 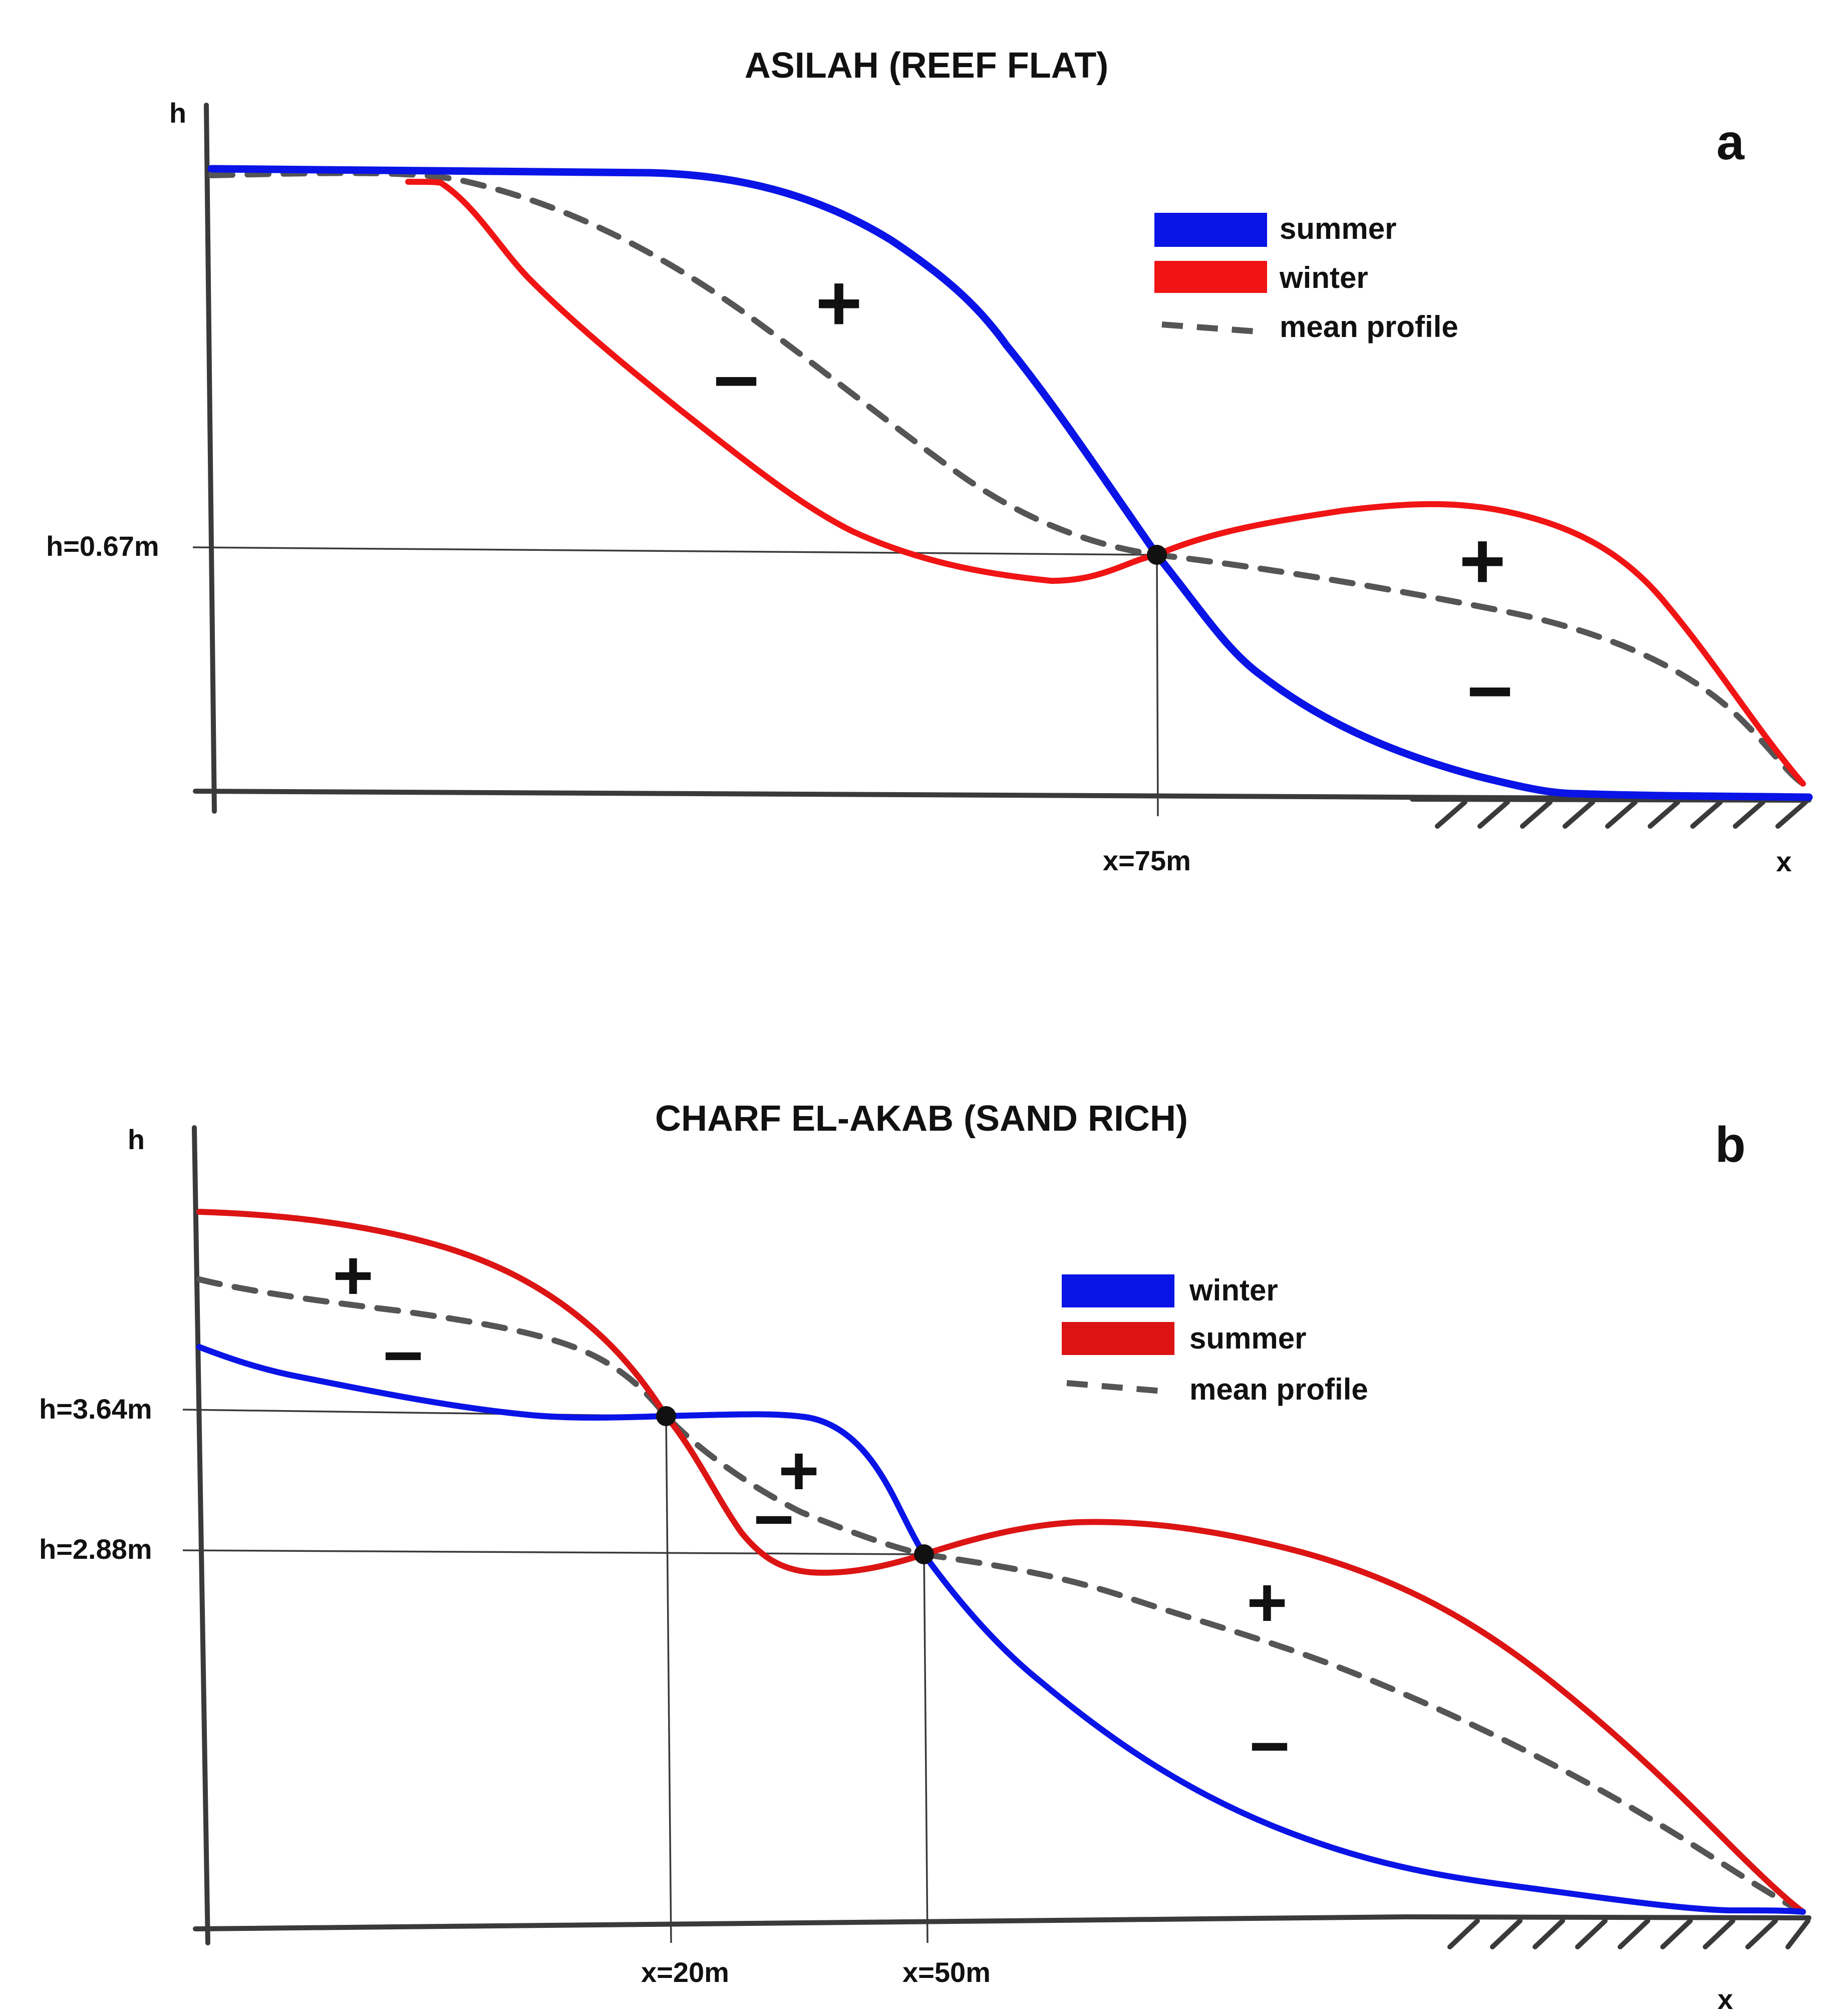 I want to click on panel-b-legend-label-summer: summer, so click(x=1247, y=1338).